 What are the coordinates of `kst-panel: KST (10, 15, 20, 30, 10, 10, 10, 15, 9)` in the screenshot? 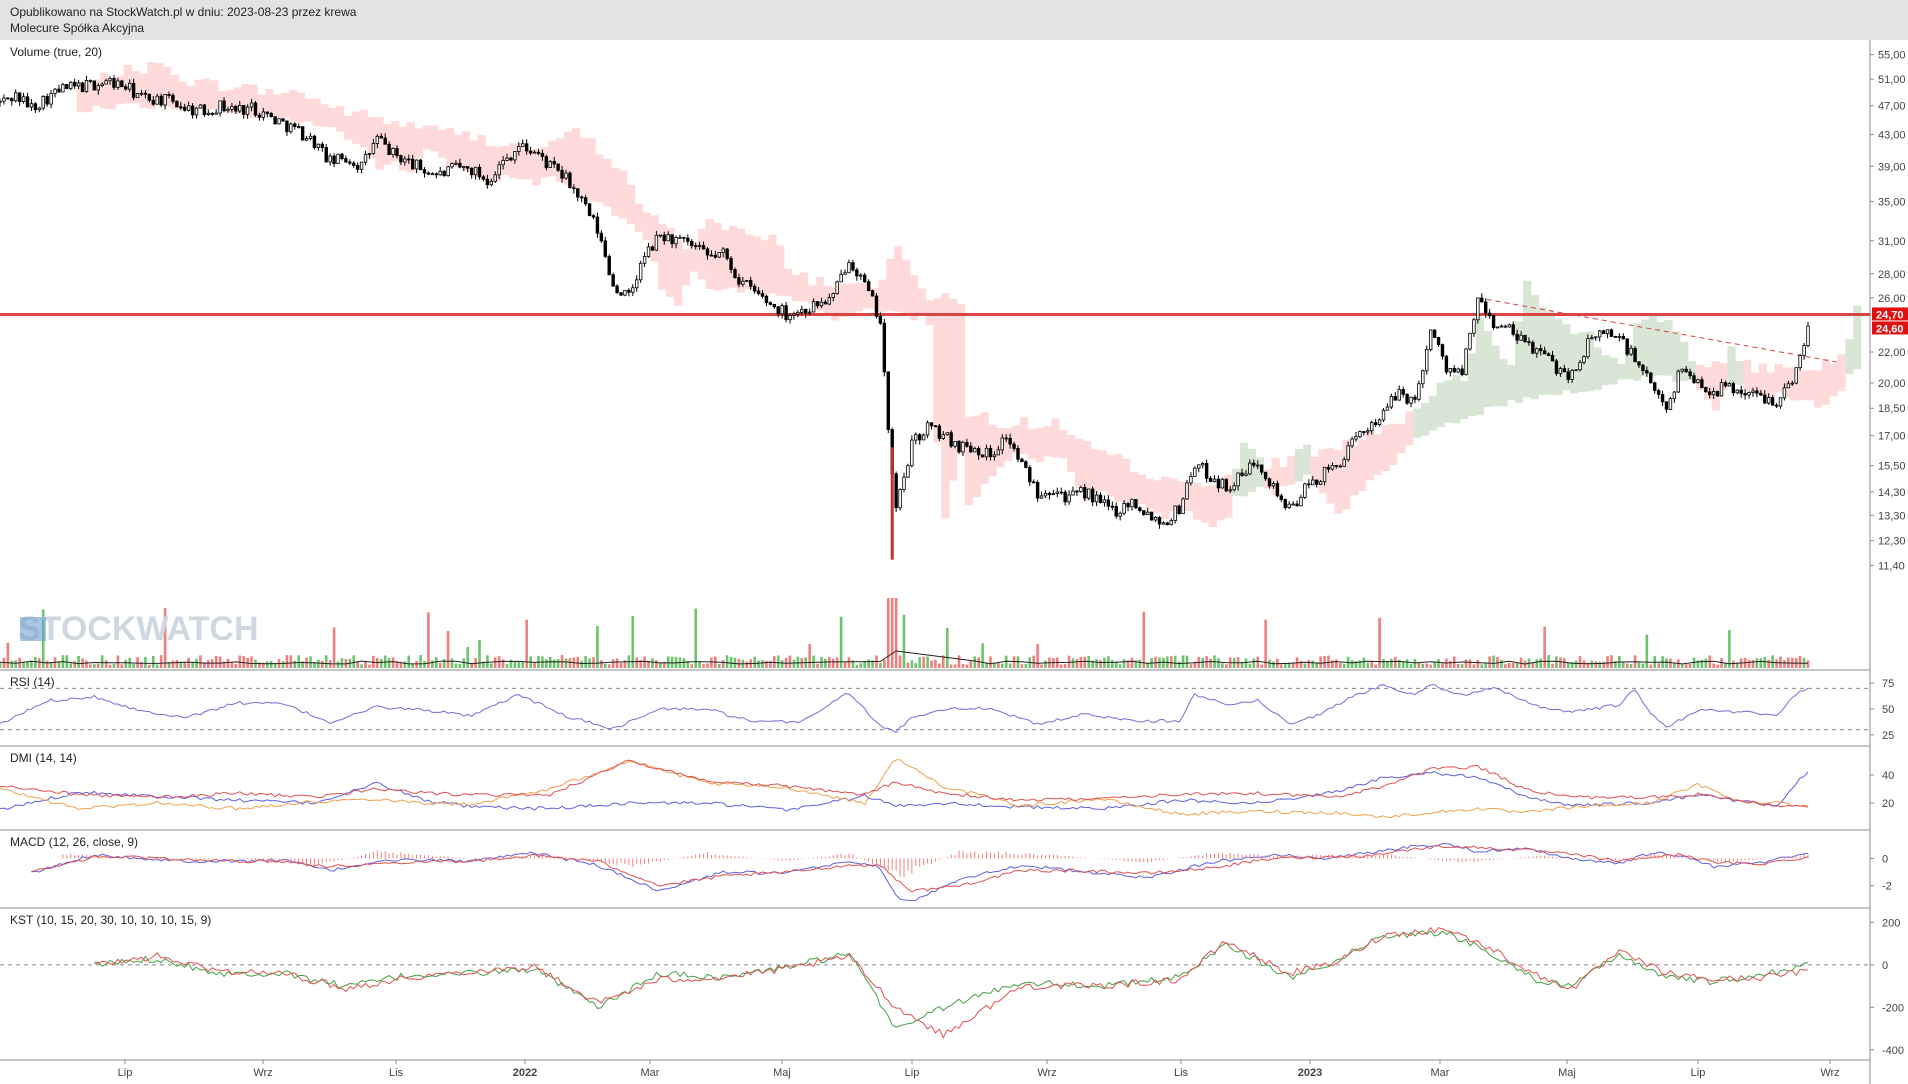 It's located at (935, 976).